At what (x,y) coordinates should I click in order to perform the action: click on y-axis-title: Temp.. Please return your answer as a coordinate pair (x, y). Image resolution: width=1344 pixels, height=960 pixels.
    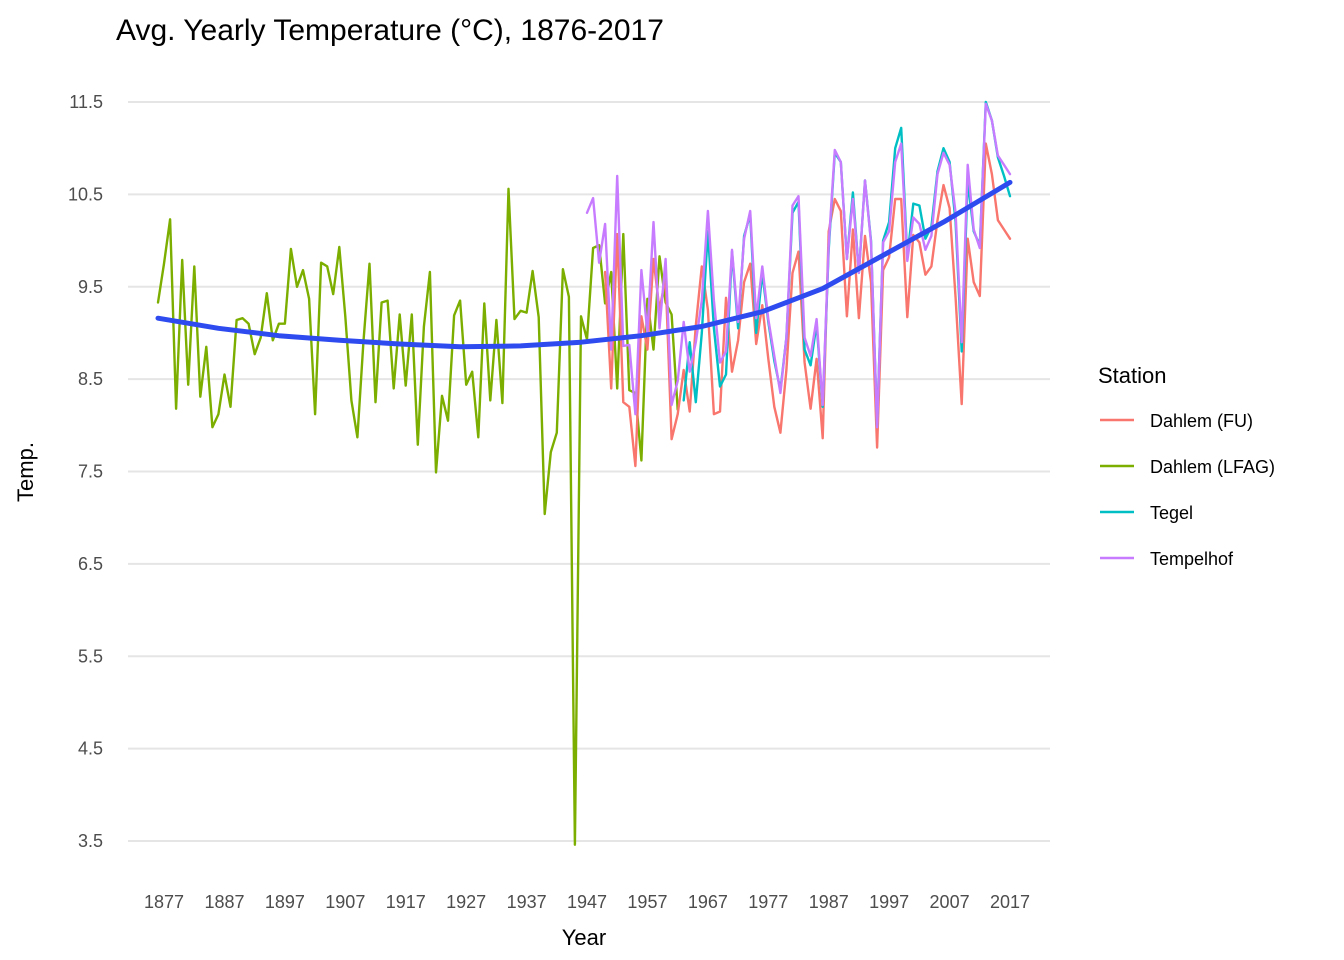
    Looking at the image, I should click on (25, 472).